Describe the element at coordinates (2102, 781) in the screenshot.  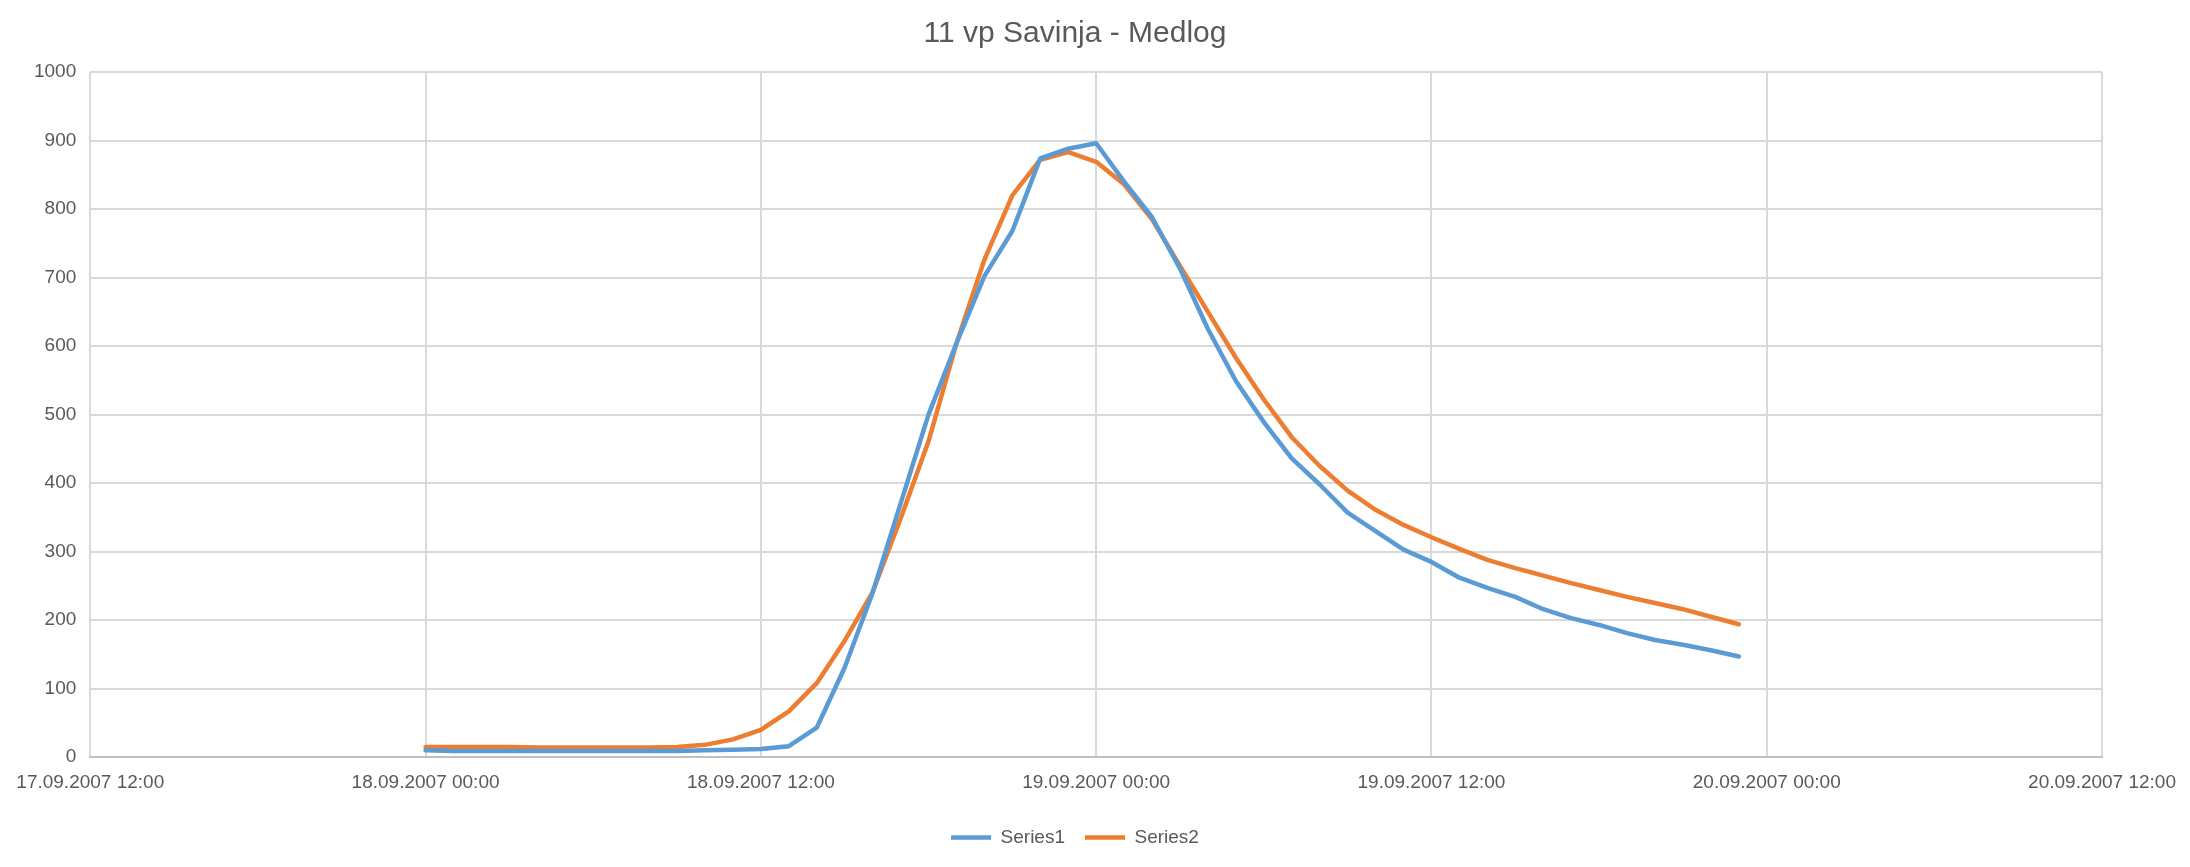
I see `x-tick-label: 20.09.2007 12:00` at that location.